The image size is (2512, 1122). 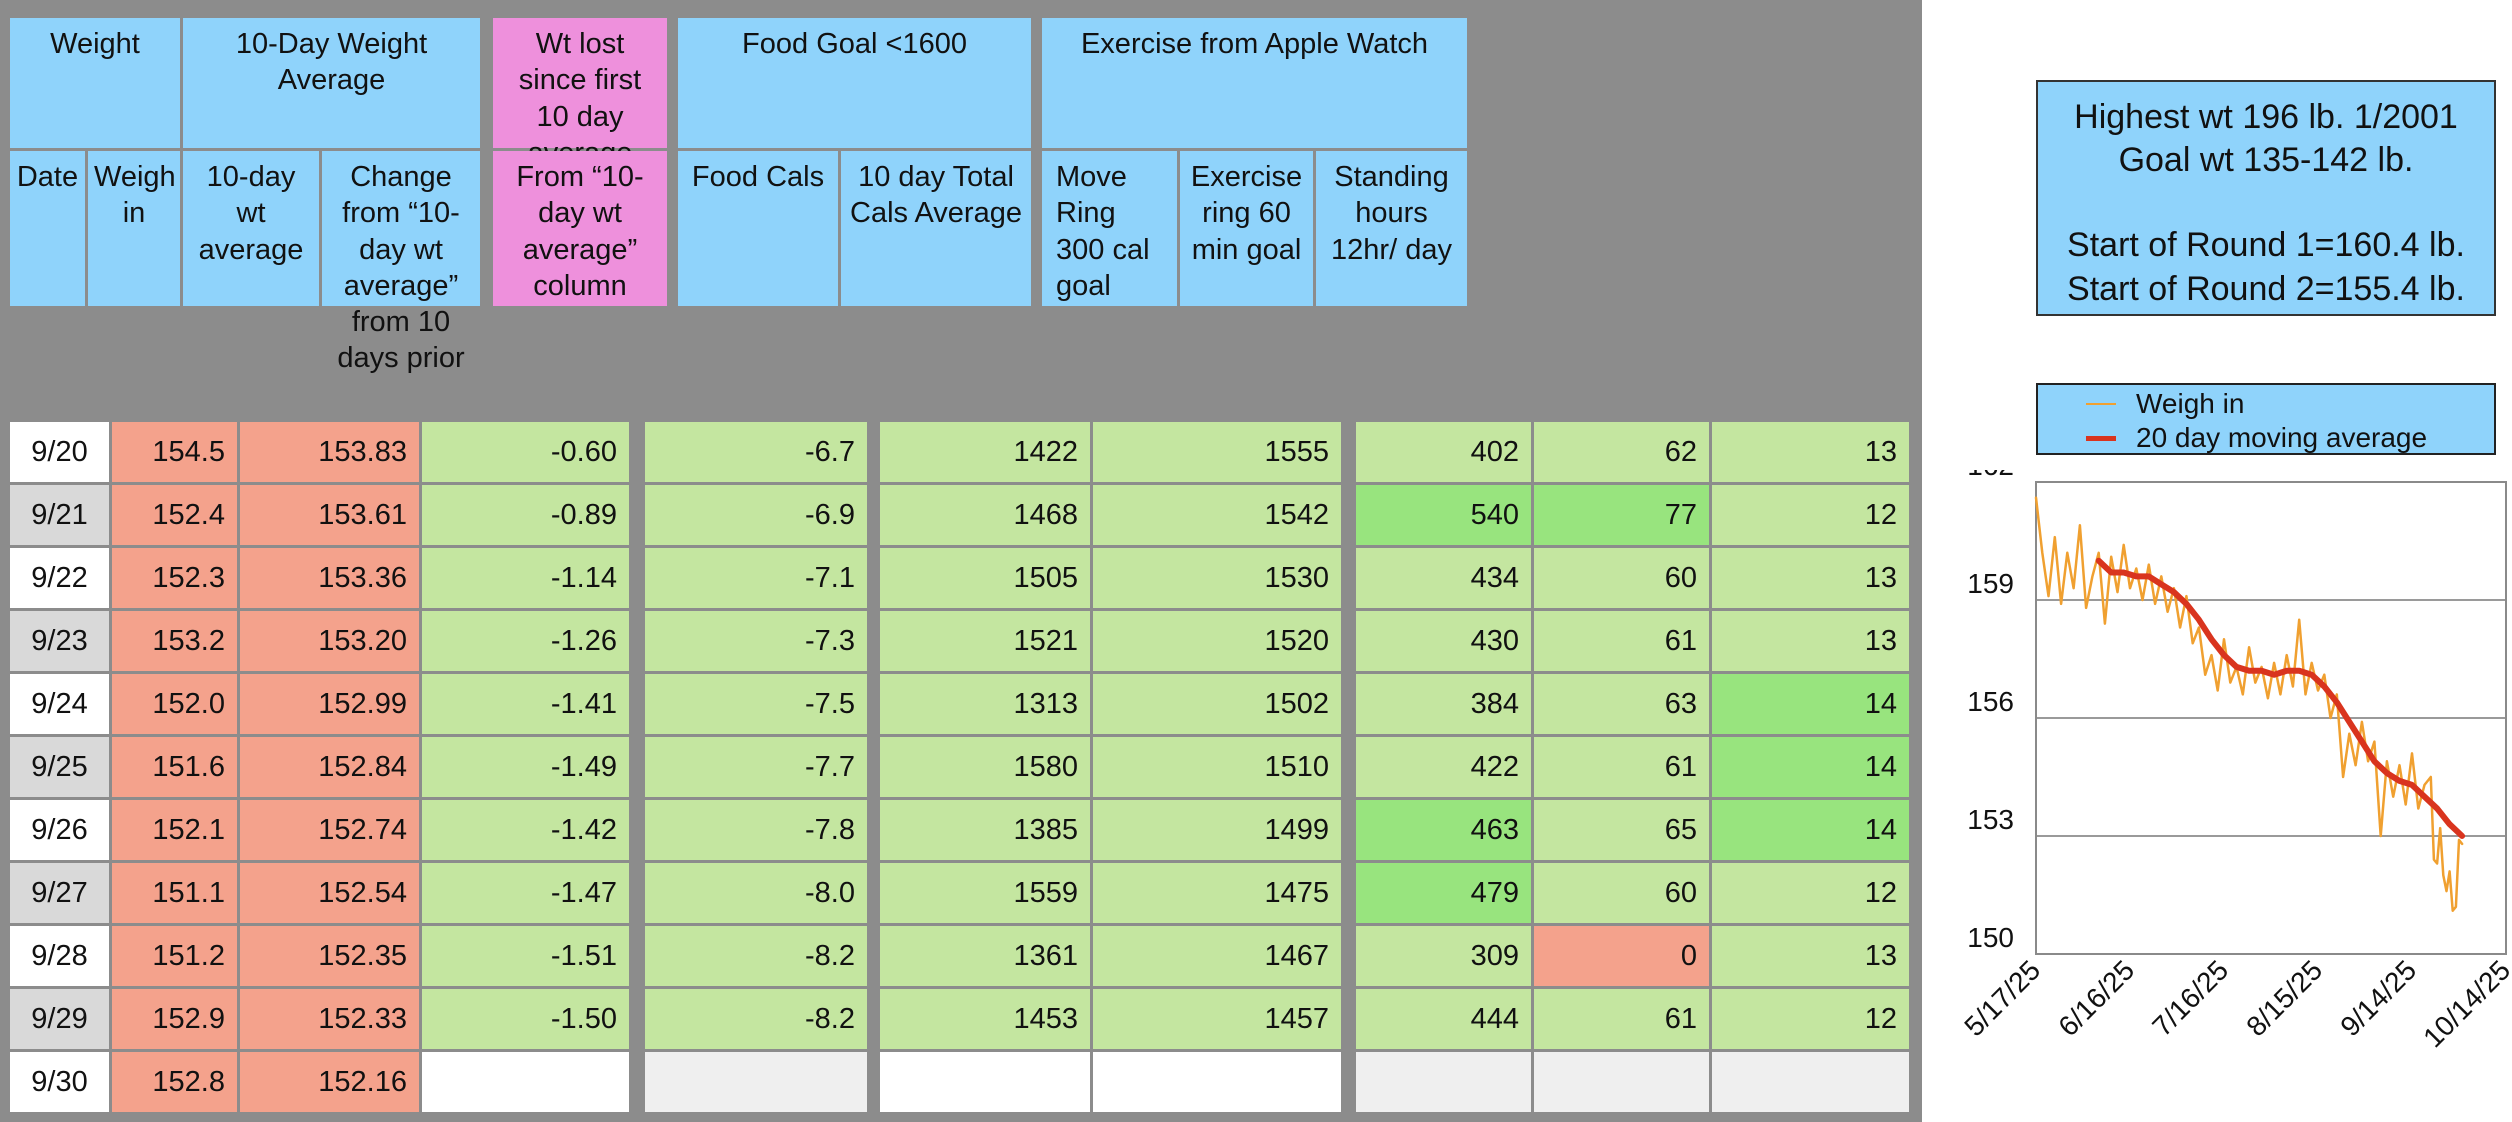 What do you see at coordinates (61, 453) in the screenshot?
I see `cell-date: 9/20` at bounding box center [61, 453].